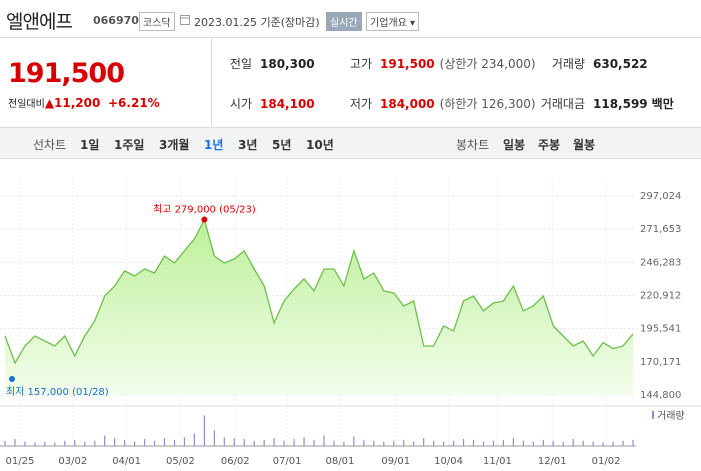 The width and height of the screenshot is (701, 471). I want to click on period-tabs: 선차트 1일 1주일 3개월 1년 3년 5년 10년 봉차트 일봉 주봉 월봉, so click(350, 143).